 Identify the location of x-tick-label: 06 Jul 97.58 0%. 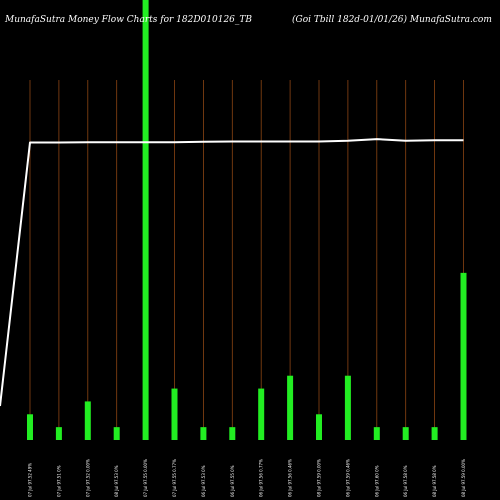
(405, 481).